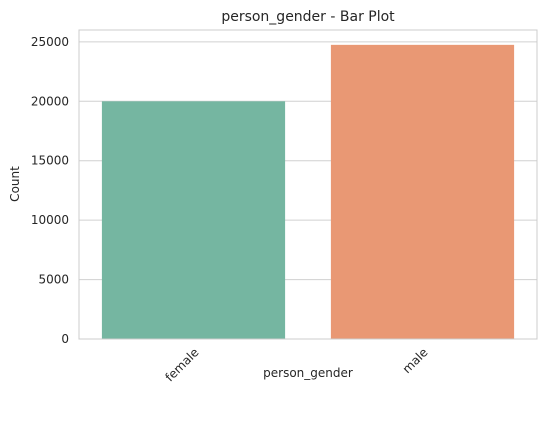 This screenshot has height=422, width=553. I want to click on chart-title: person_gender - Bar Plot, so click(308, 17).